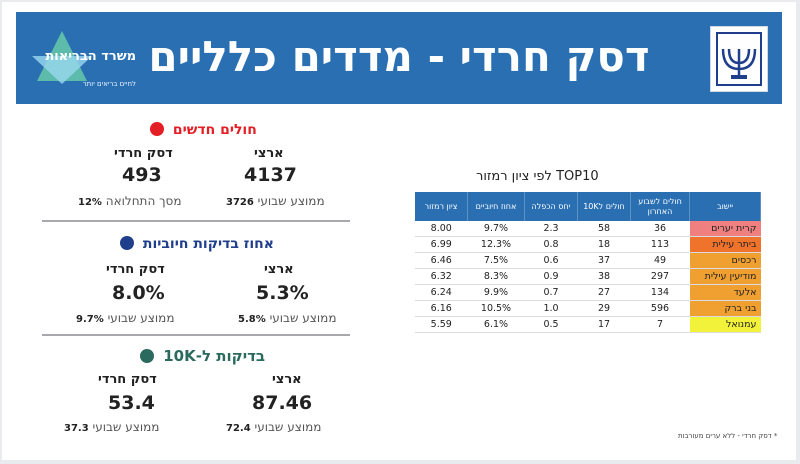  What do you see at coordinates (90, 56) in the screenshot?
I see `ministry-logo-text: משרד הבריאות` at bounding box center [90, 56].